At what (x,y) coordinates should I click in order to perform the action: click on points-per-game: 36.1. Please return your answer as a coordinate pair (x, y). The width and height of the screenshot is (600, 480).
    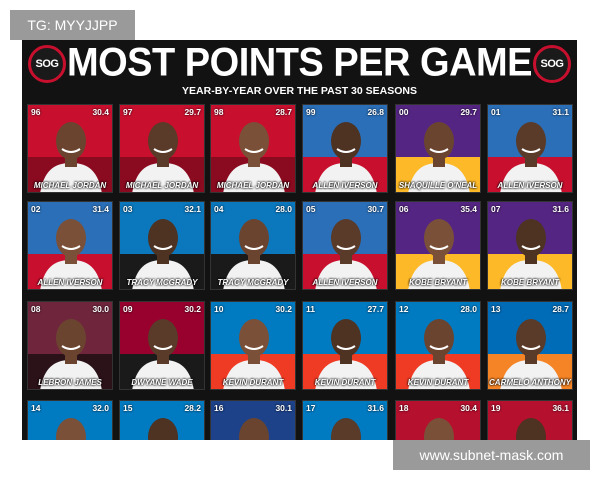
    Looking at the image, I should click on (560, 408).